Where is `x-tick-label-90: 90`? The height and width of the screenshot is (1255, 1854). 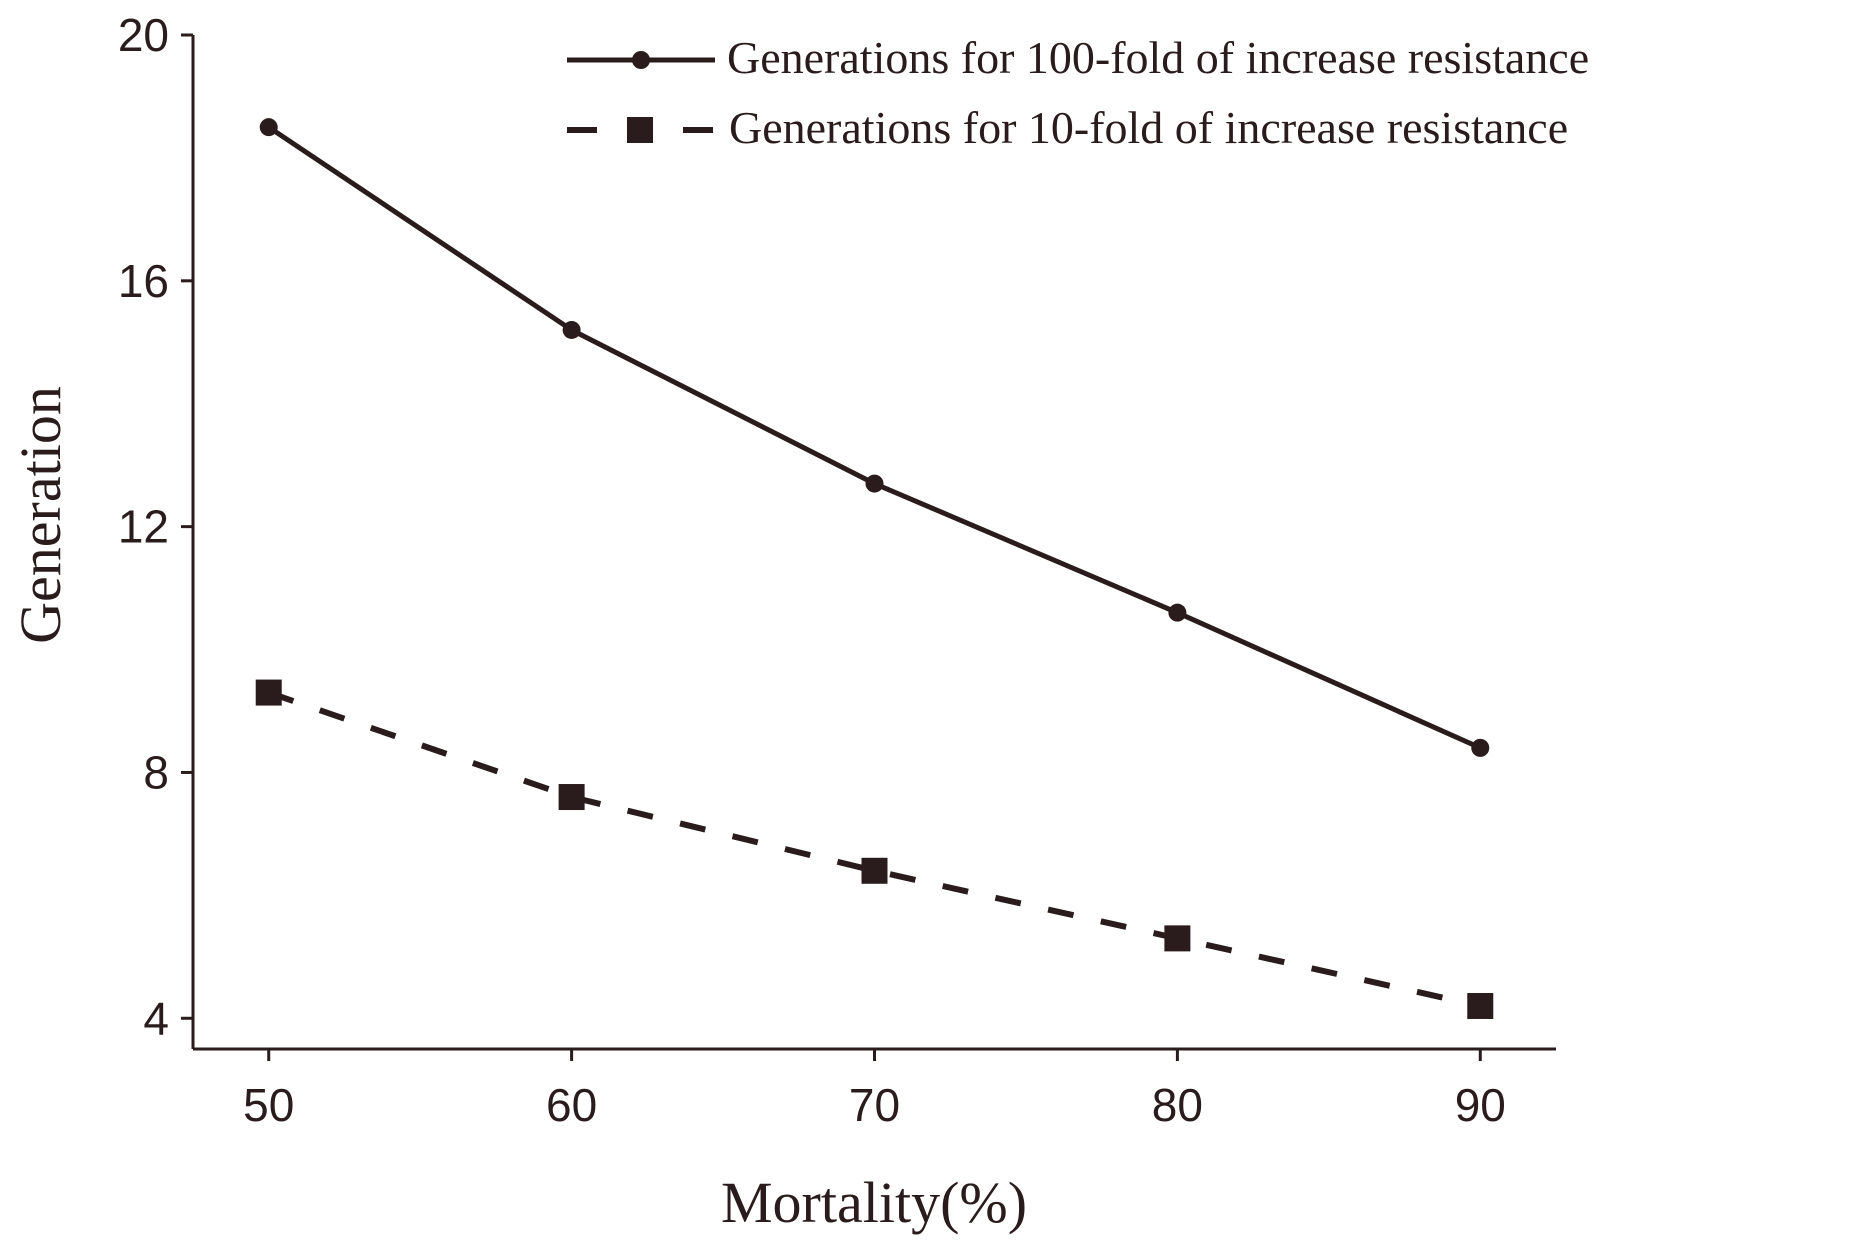 x-tick-label-90: 90 is located at coordinates (1480, 1105).